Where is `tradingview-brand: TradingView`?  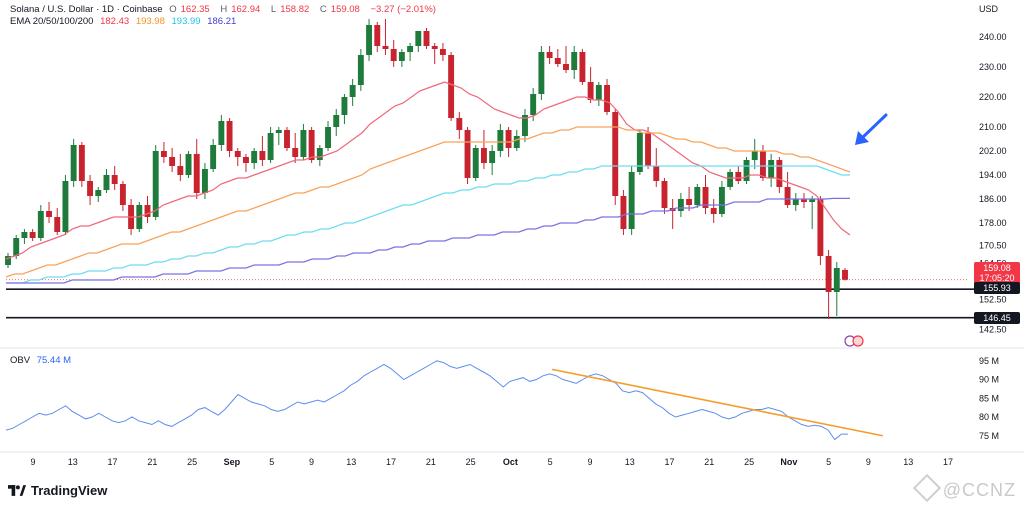 tradingview-brand: TradingView is located at coordinates (57, 490).